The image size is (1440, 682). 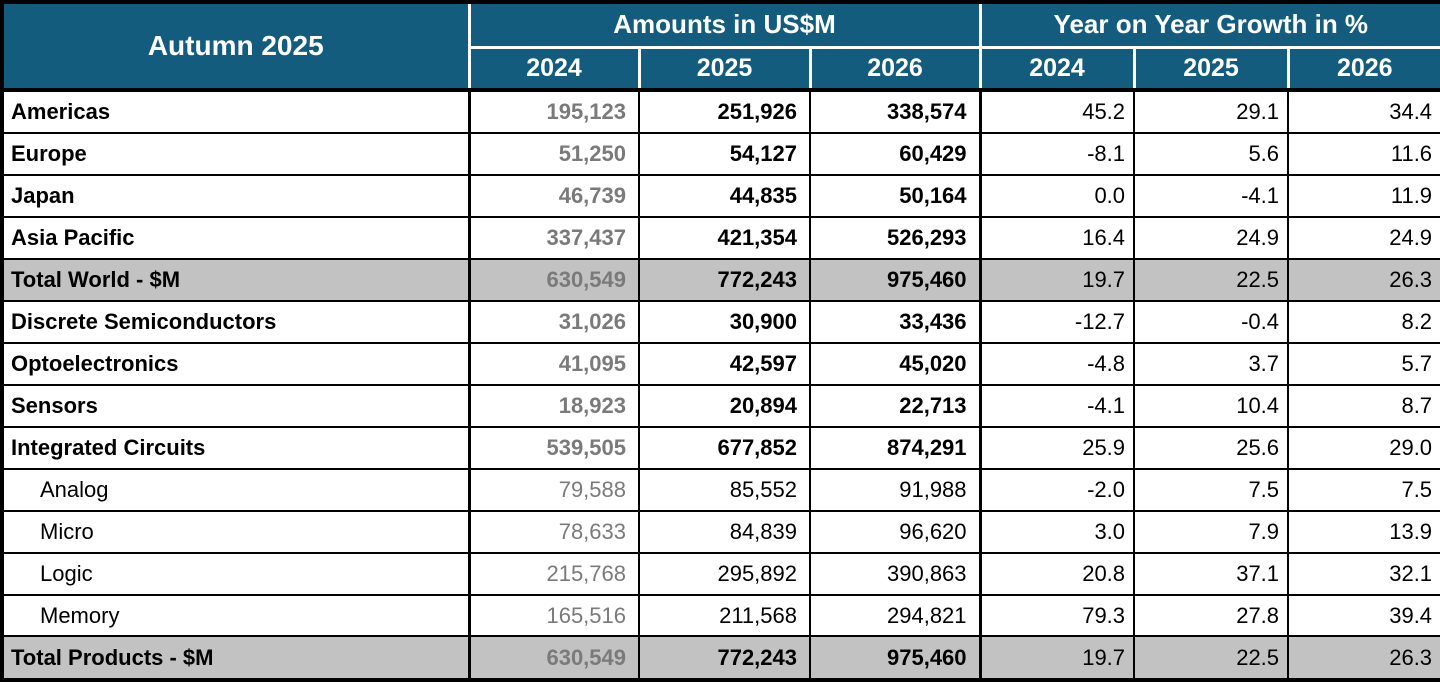 What do you see at coordinates (553, 405) in the screenshot?
I see `amount-2024: 18,923` at bounding box center [553, 405].